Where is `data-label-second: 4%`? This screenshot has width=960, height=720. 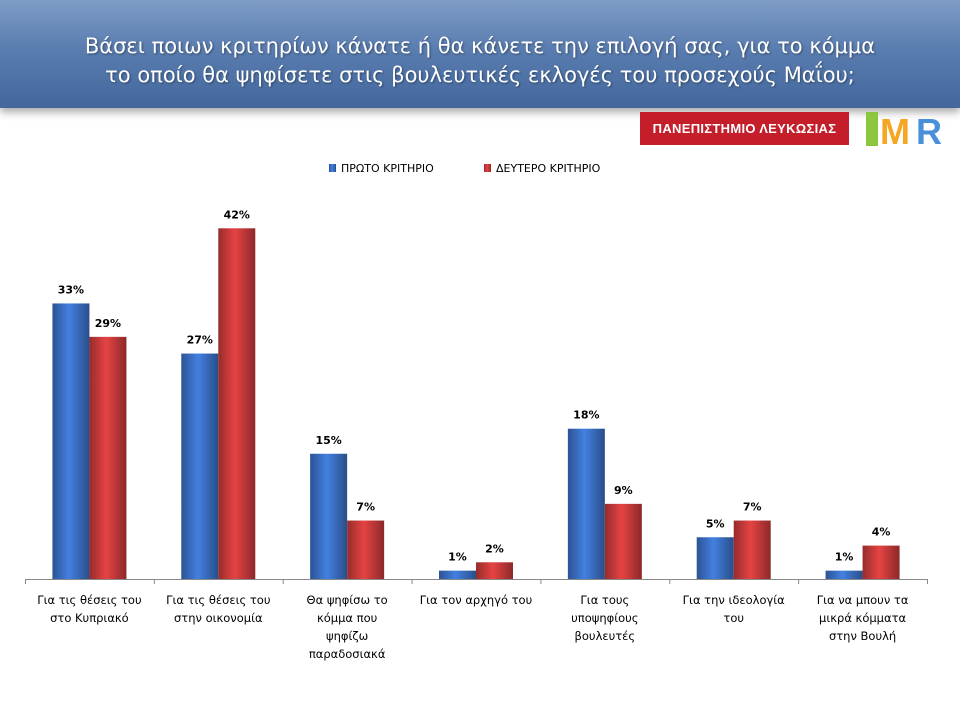 data-label-second: 4% is located at coordinates (881, 532).